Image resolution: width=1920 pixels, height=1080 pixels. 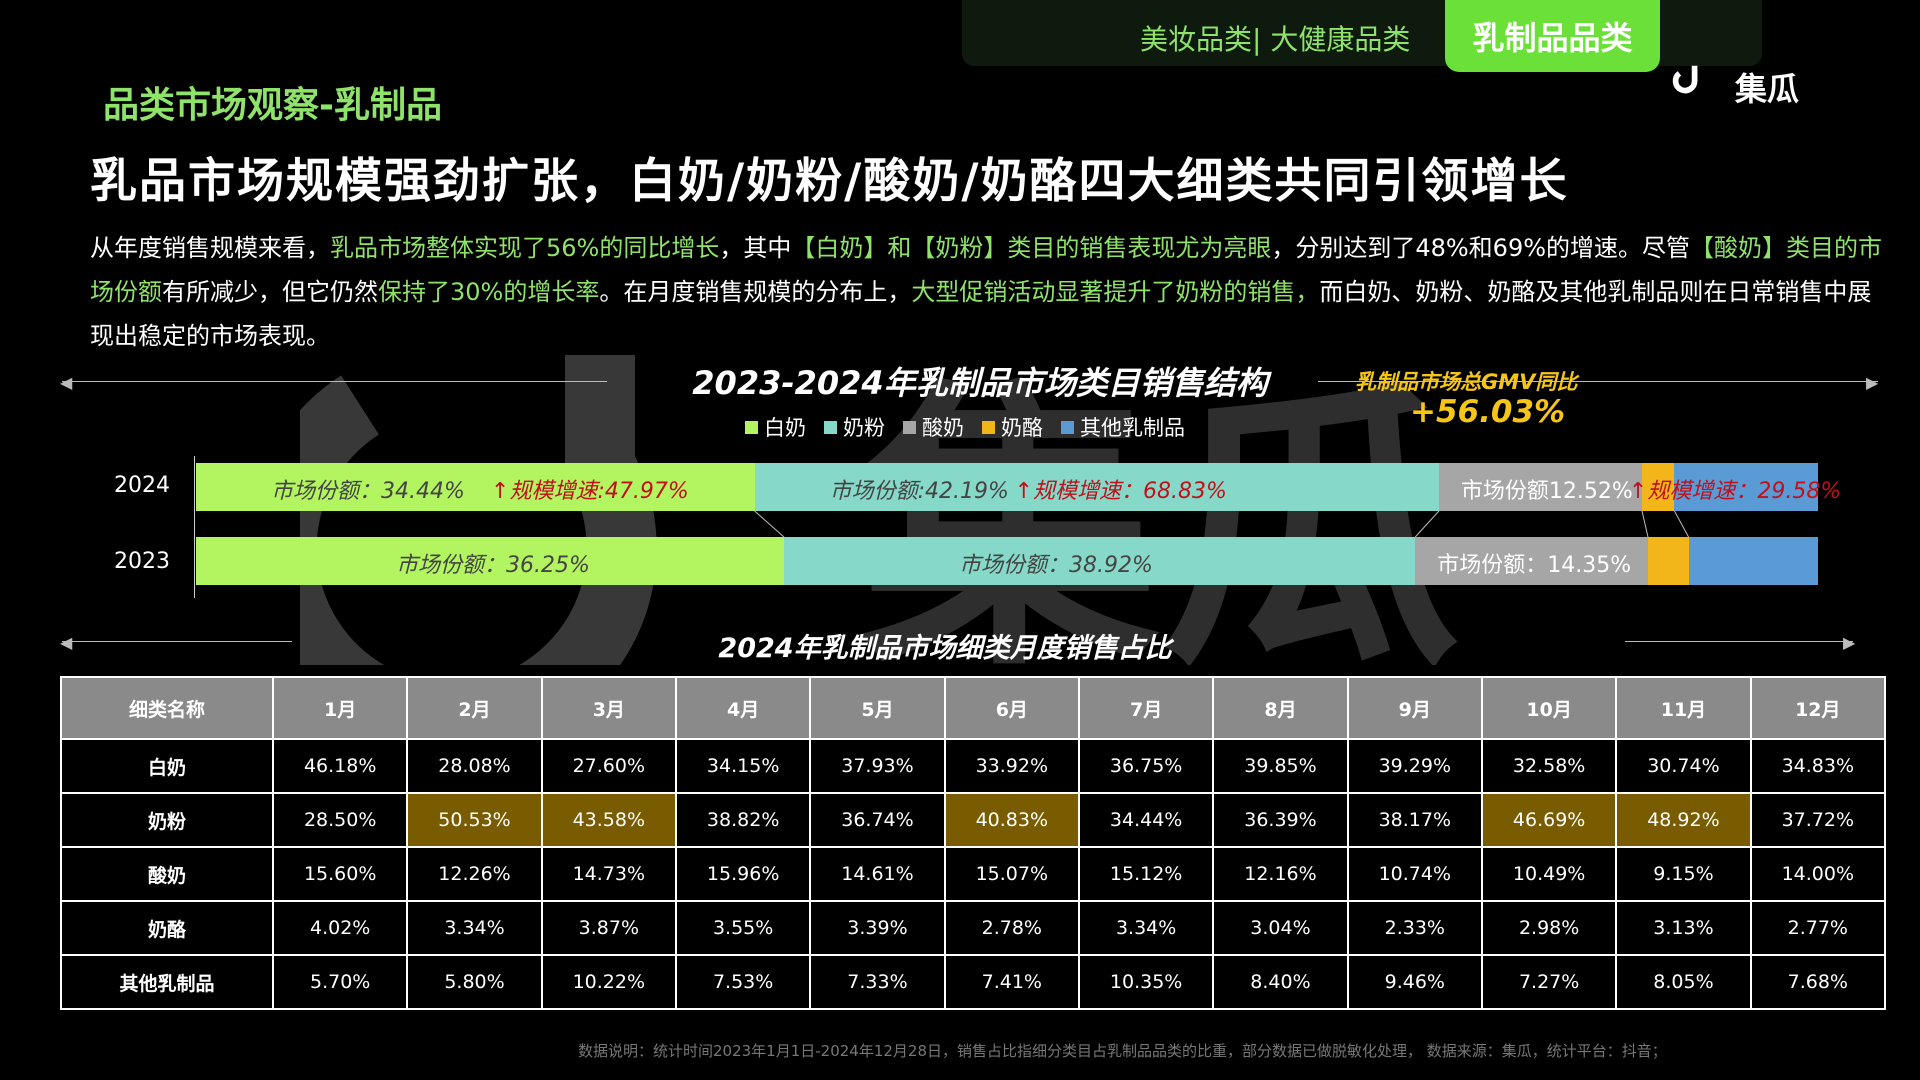 What do you see at coordinates (1011, 874) in the screenshot?
I see `table-cell: 15.07%` at bounding box center [1011, 874].